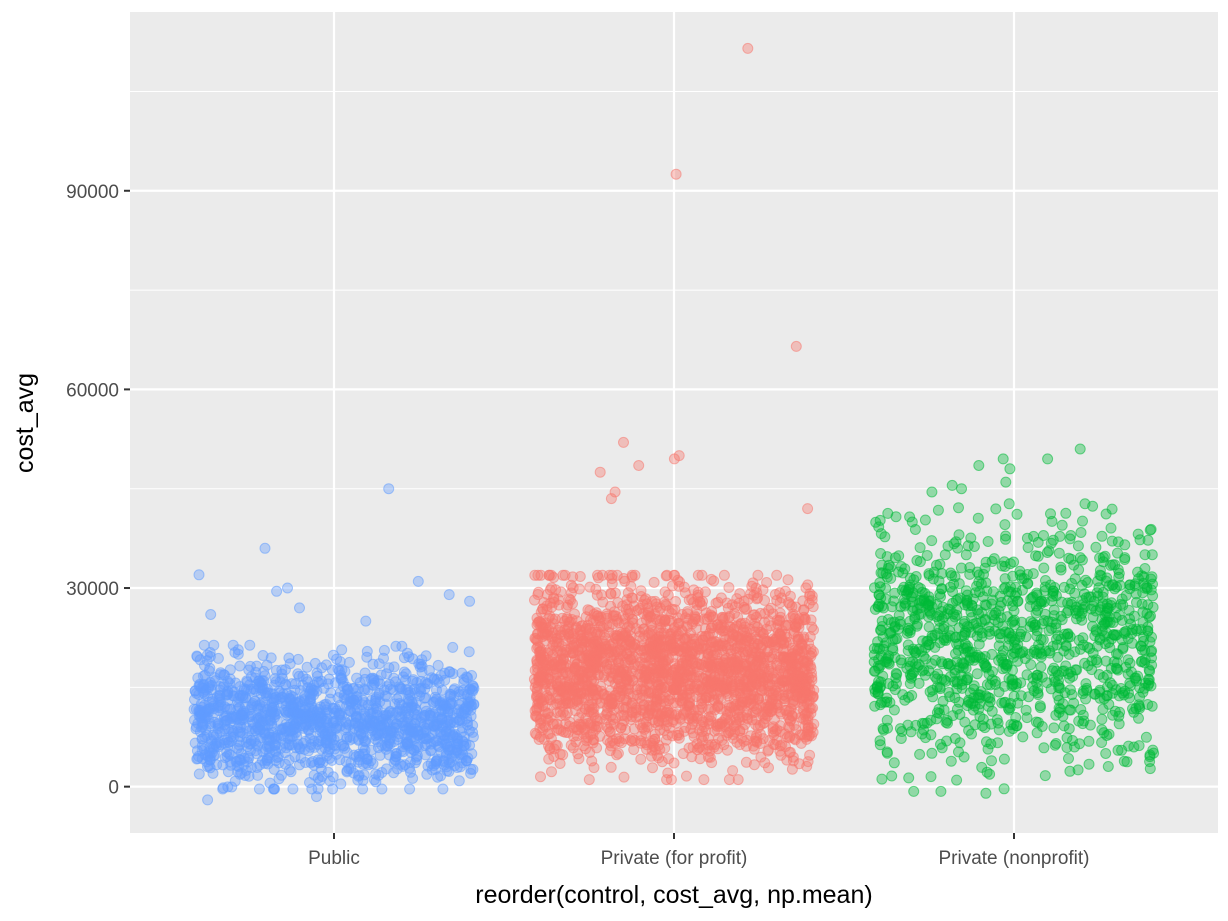  I want to click on point-1-2016, so click(711, 709).